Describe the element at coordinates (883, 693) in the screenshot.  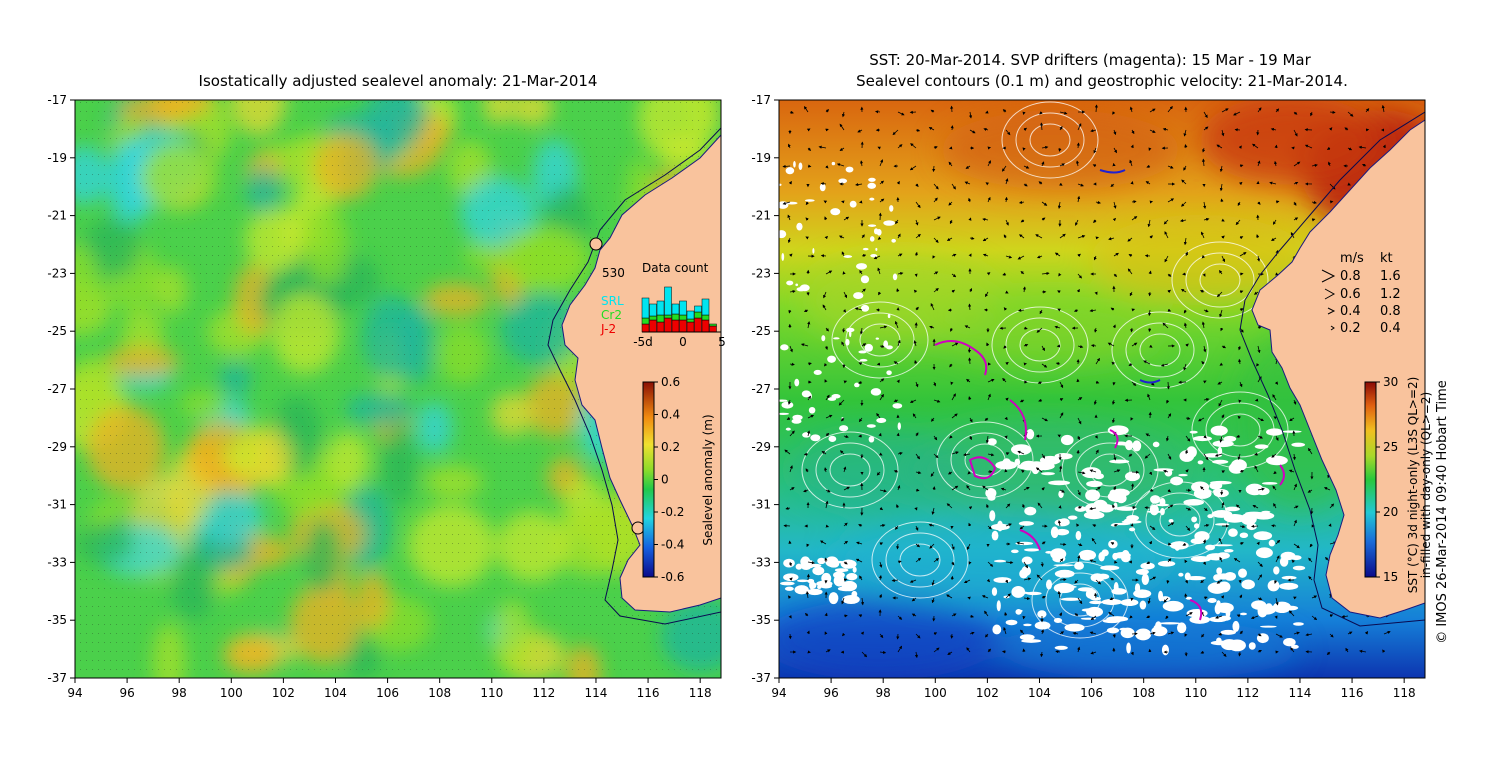
I see `lon-tick-label: 98` at that location.